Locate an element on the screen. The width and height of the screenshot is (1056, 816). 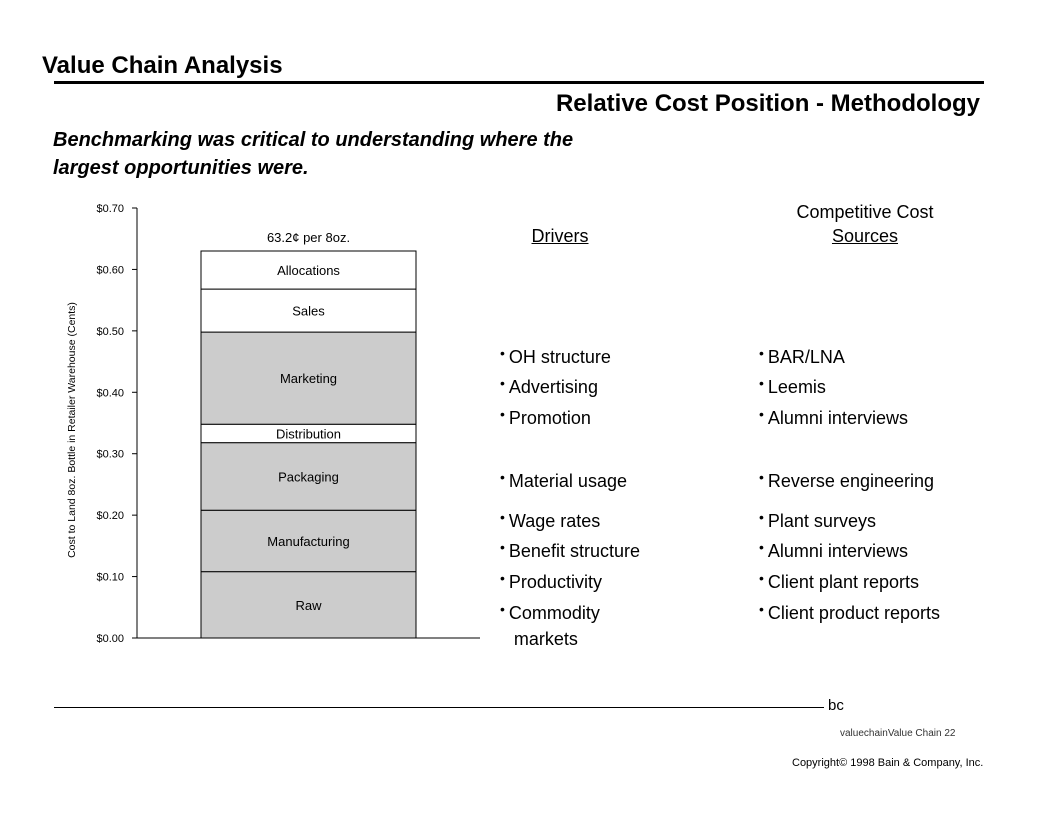
source-item-text: Client product reports is located at coordinates (853, 613).